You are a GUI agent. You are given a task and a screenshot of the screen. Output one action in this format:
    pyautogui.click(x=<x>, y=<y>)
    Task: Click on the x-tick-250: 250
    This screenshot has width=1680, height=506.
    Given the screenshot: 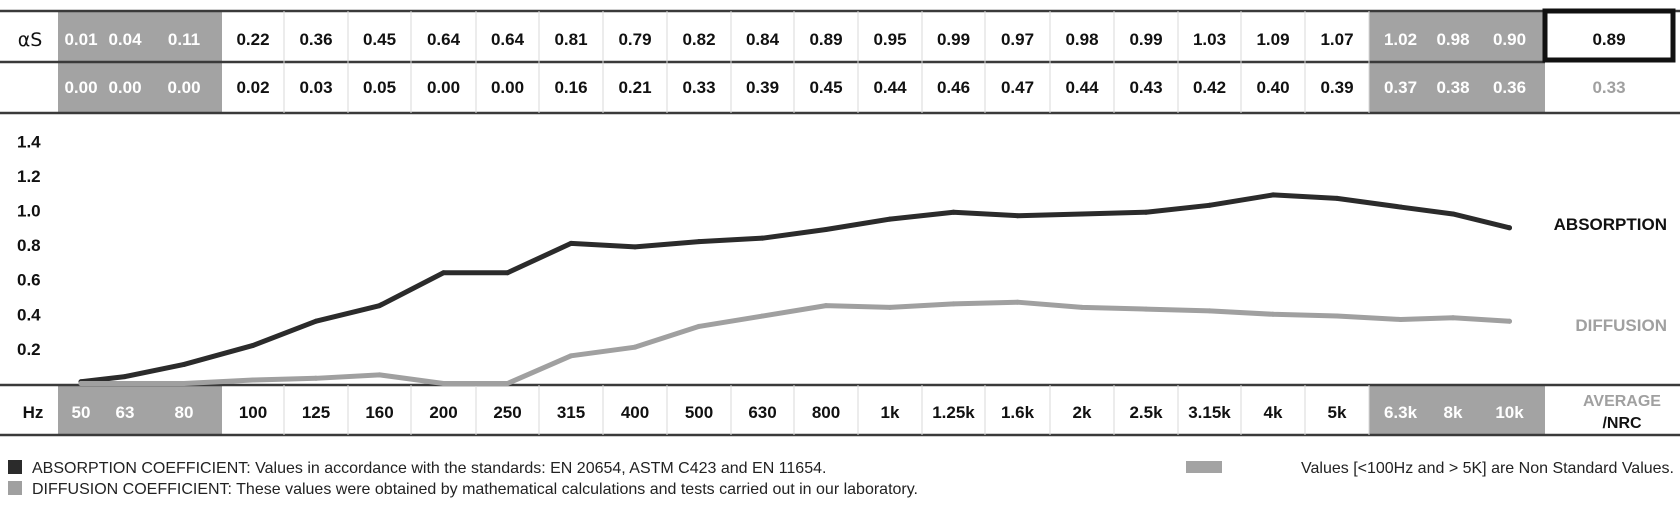 What is the action you would take?
    pyautogui.click(x=507, y=412)
    